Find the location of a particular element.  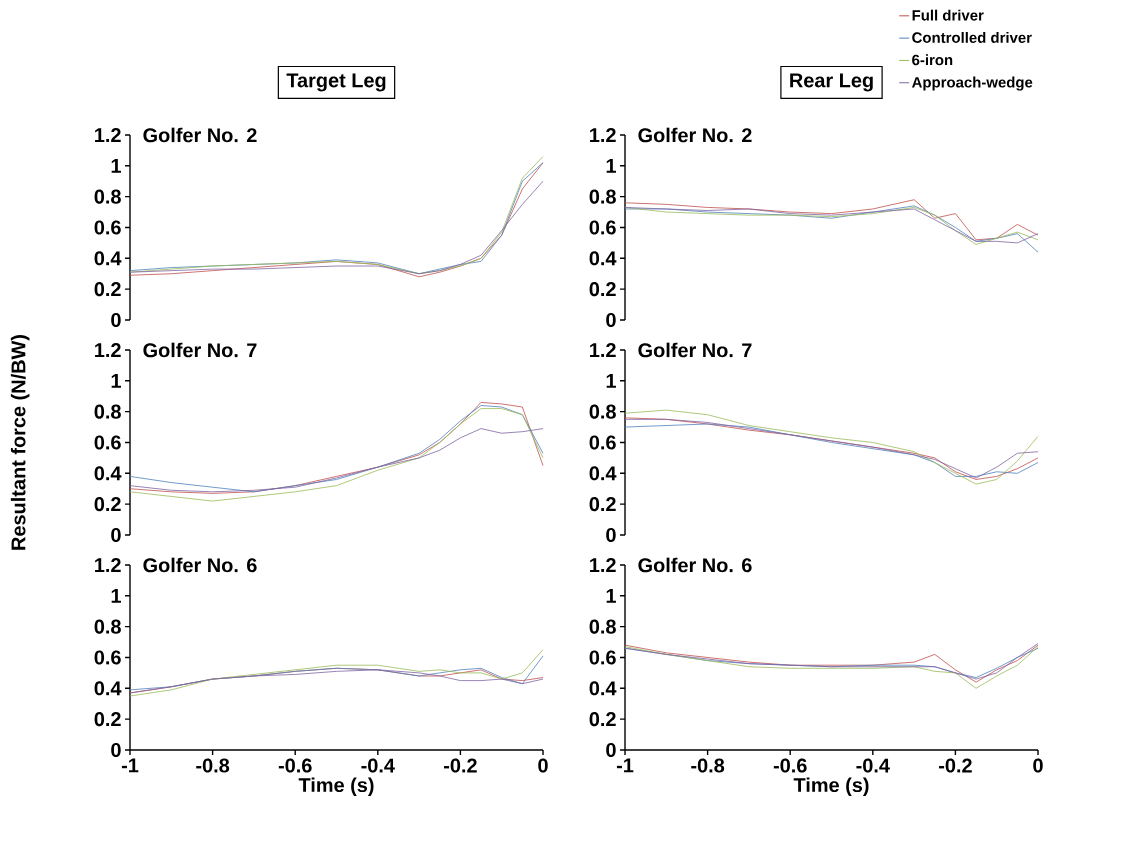

legend-label: Approach-wedge is located at coordinates (972, 83).